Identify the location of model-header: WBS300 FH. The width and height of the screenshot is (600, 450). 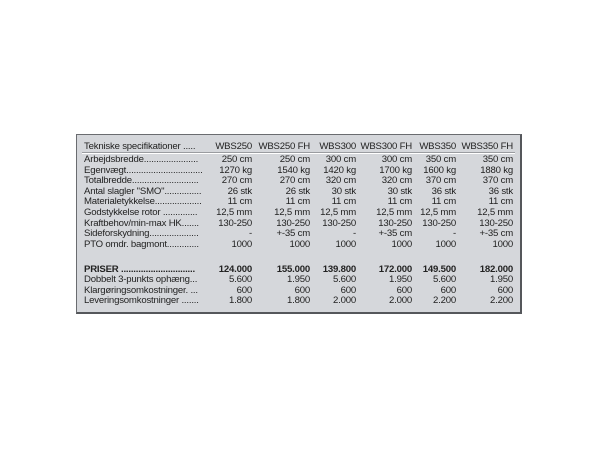
(386, 146).